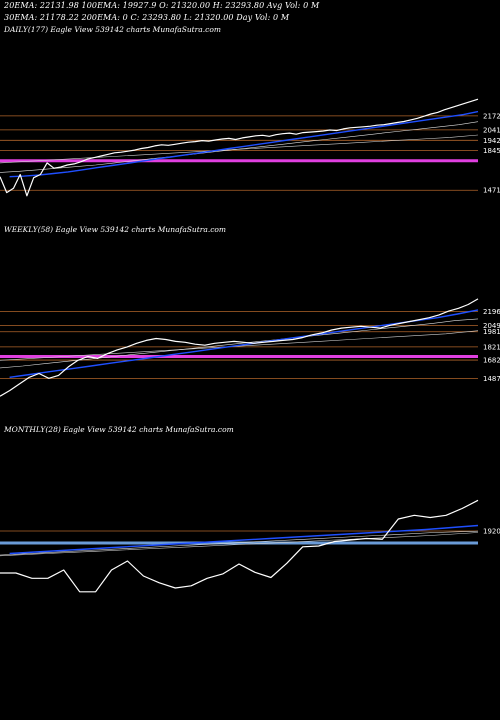 The width and height of the screenshot is (500, 720). I want to click on weekly-level-label-2: 19819, so click(491, 332).